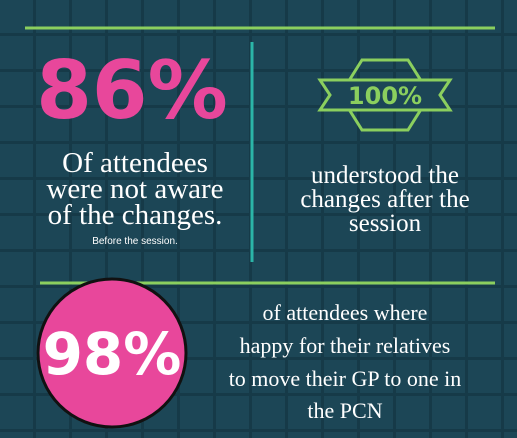  Describe the element at coordinates (345, 345) in the screenshot. I see `stat-text: happy for their relatives` at that location.